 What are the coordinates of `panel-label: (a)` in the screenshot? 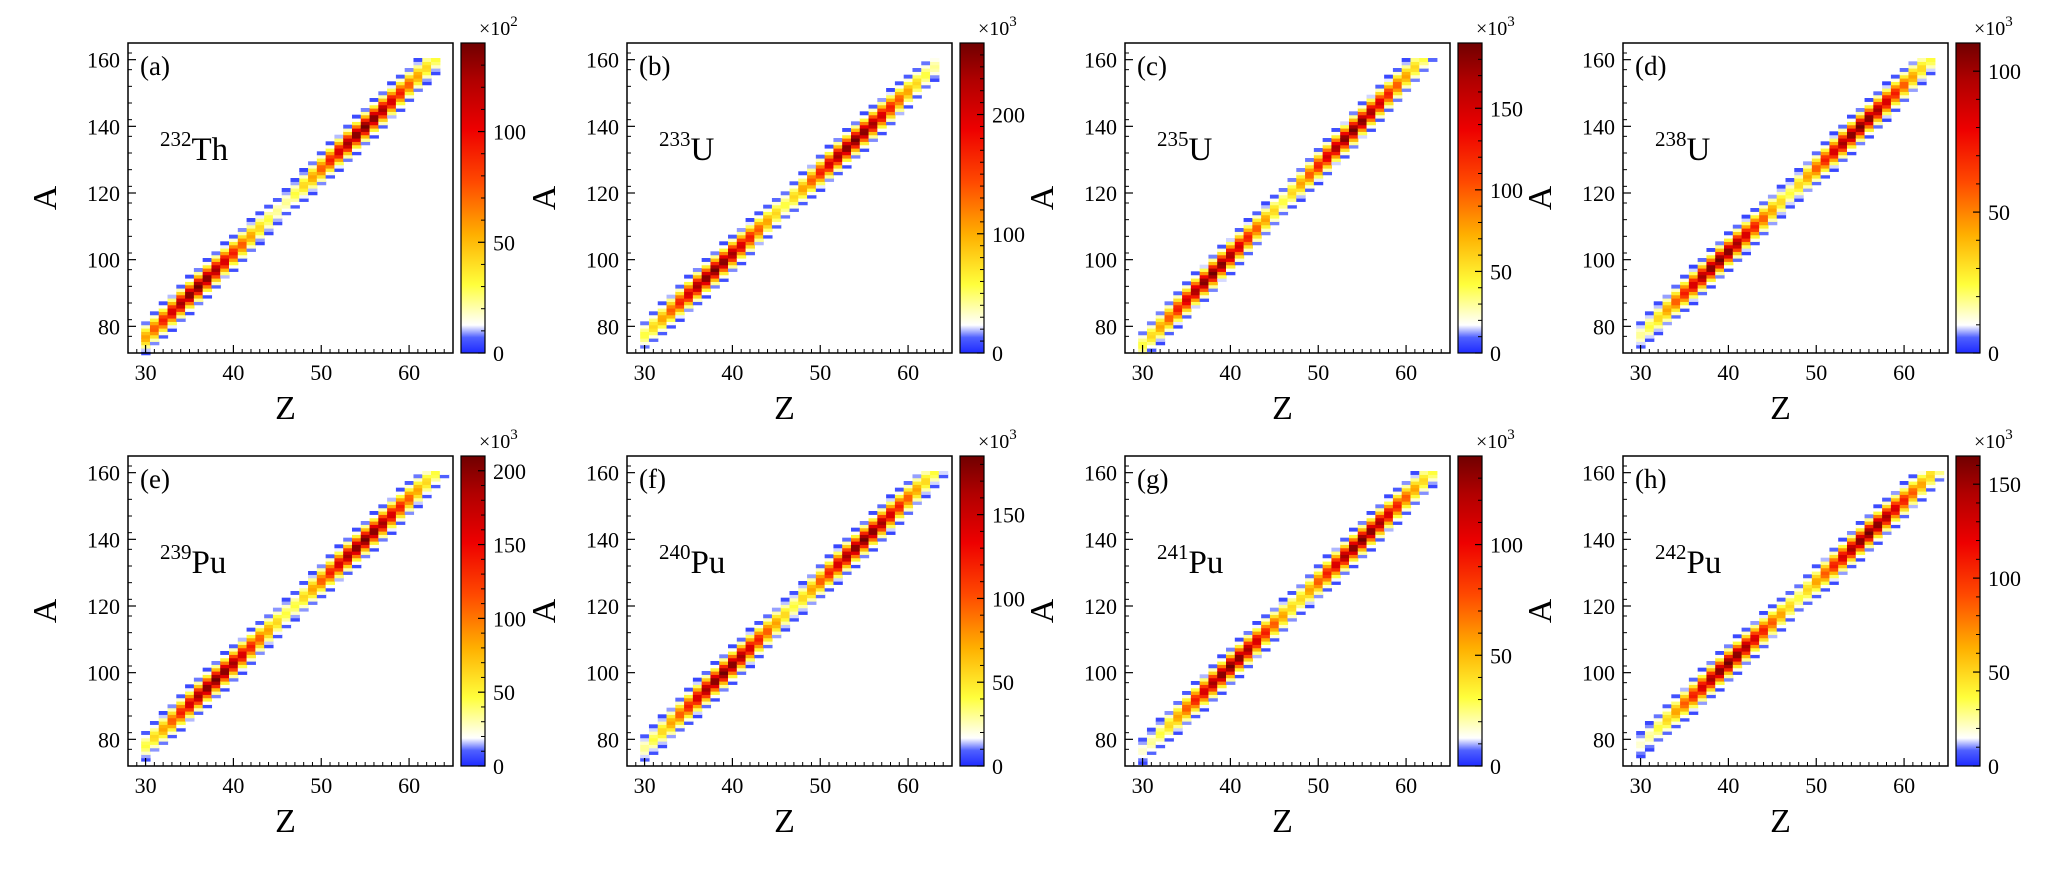 It's located at (155, 66).